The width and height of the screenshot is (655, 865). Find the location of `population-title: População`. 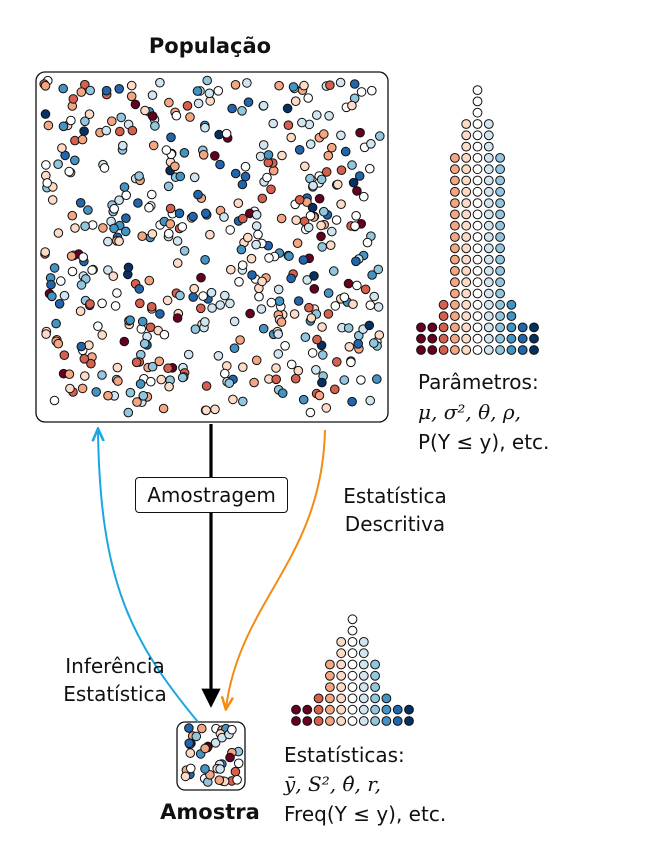

population-title: População is located at coordinates (210, 46).